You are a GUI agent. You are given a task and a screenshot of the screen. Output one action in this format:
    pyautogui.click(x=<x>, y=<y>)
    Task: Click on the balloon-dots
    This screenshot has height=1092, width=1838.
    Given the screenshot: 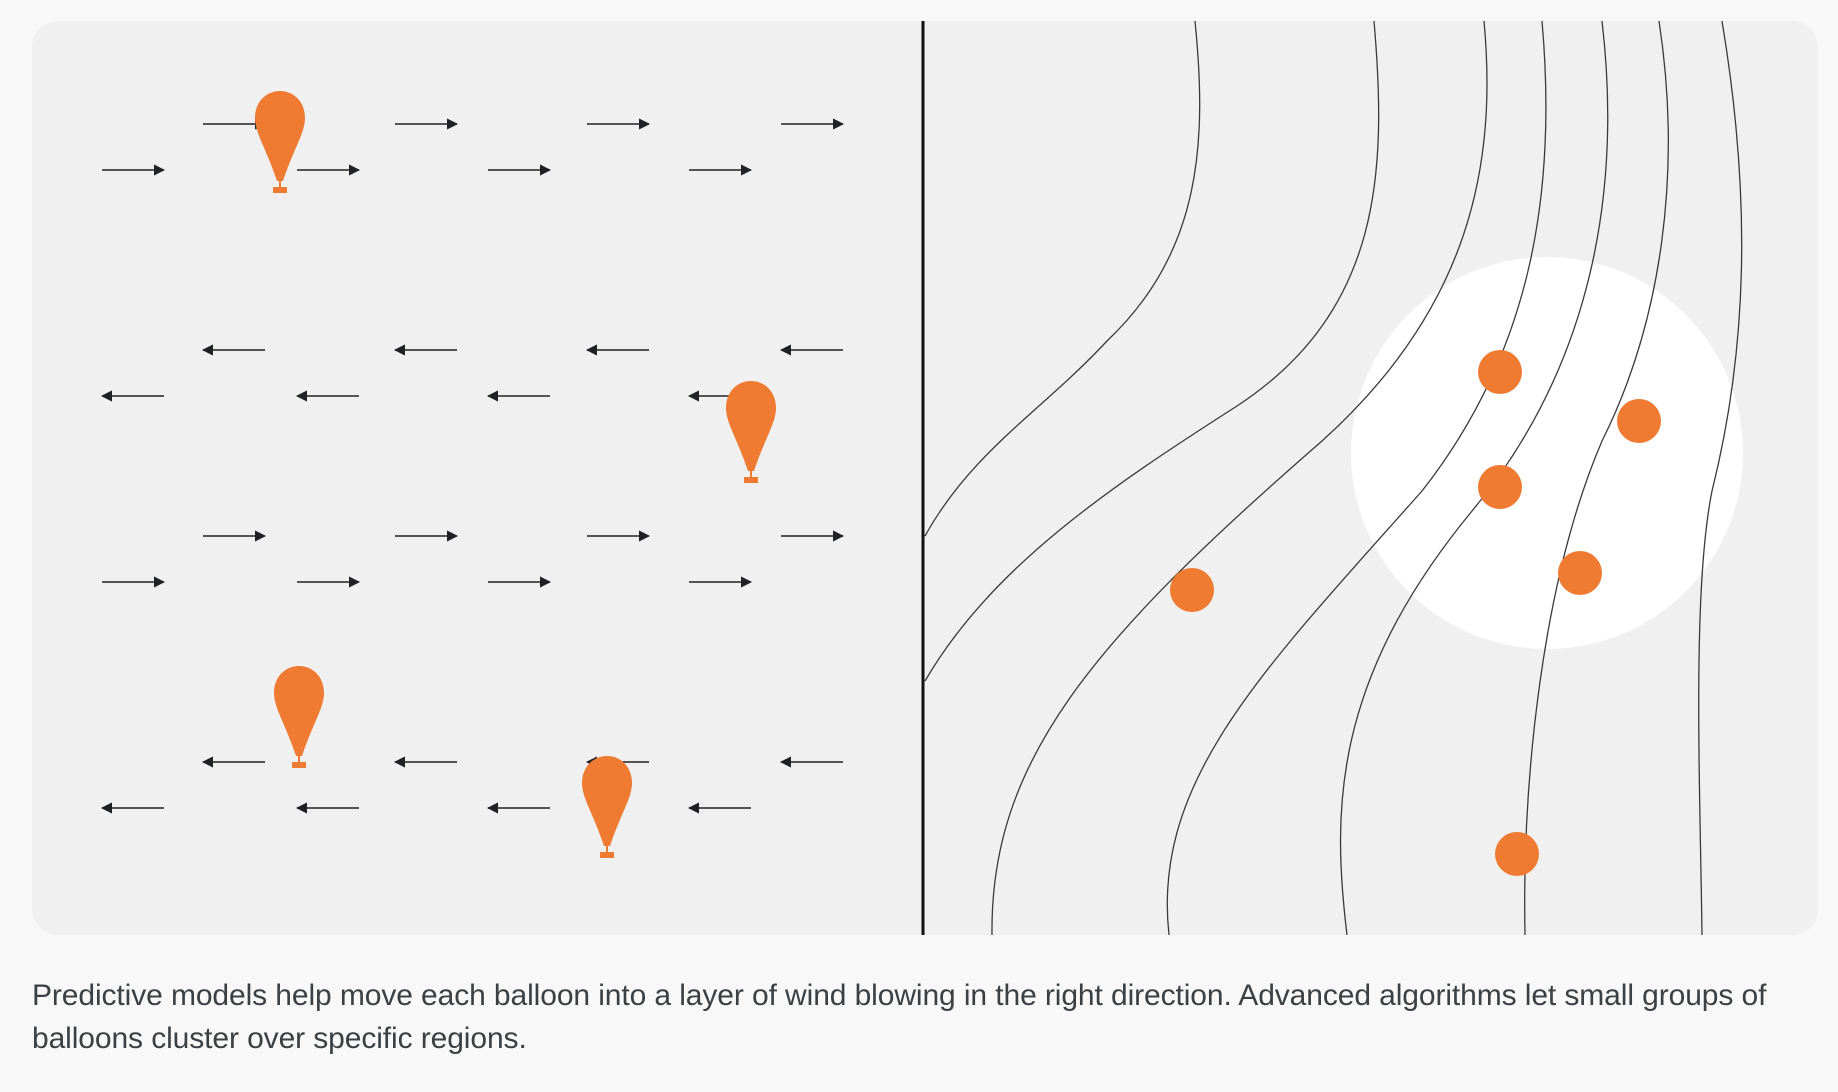 What is the action you would take?
    pyautogui.click(x=1415, y=613)
    